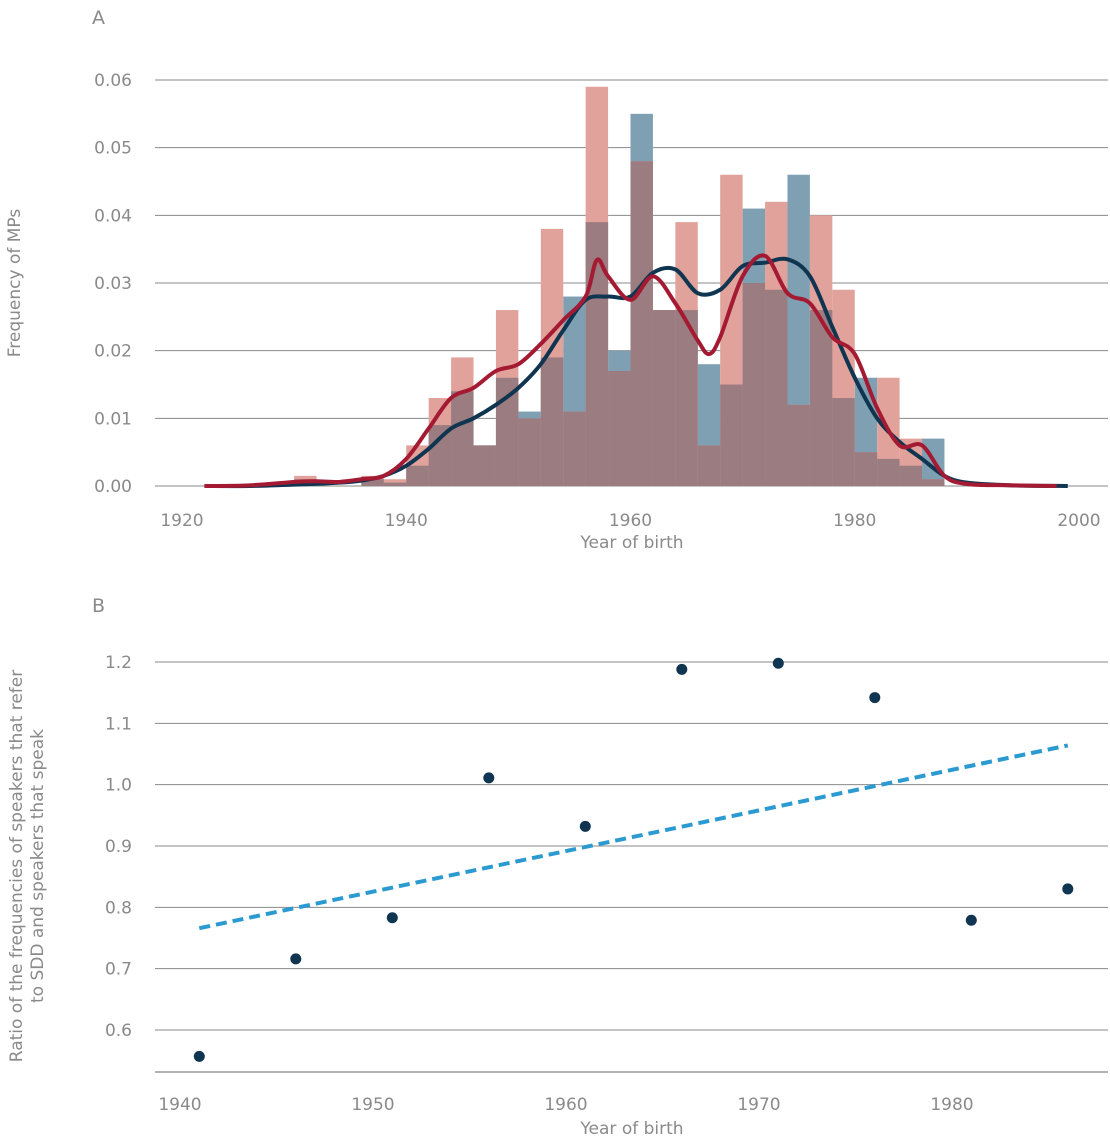 The width and height of the screenshot is (1110, 1142). Describe the element at coordinates (1078, 521) in the screenshot. I see `panel-a-x-tick-label: 2000` at that location.